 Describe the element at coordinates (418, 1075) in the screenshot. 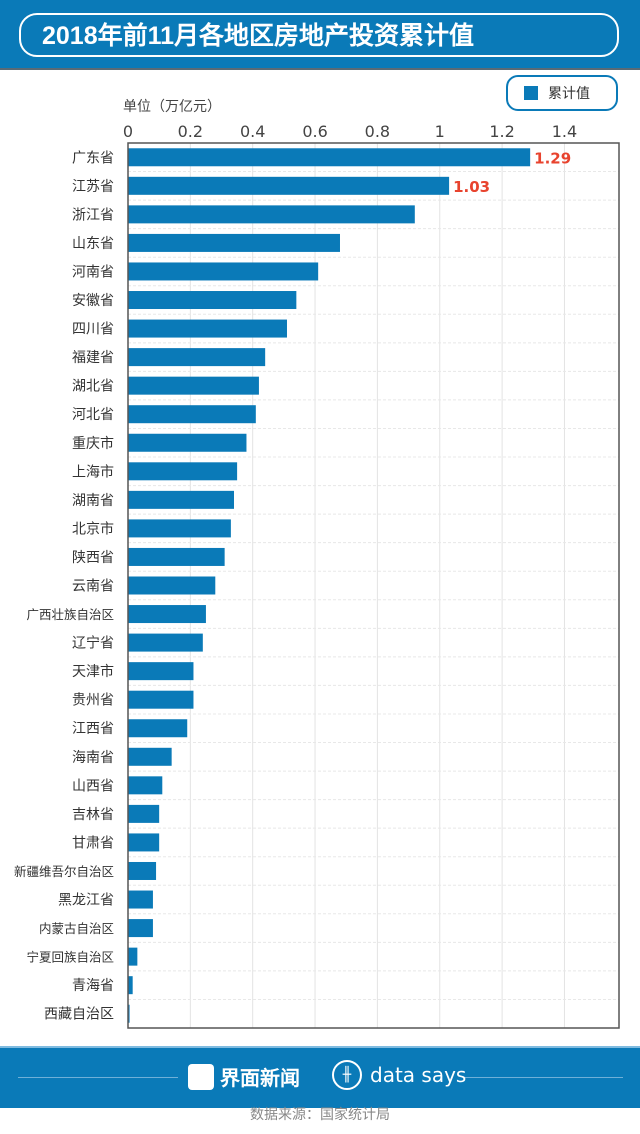

I see `brand-name: data says` at that location.